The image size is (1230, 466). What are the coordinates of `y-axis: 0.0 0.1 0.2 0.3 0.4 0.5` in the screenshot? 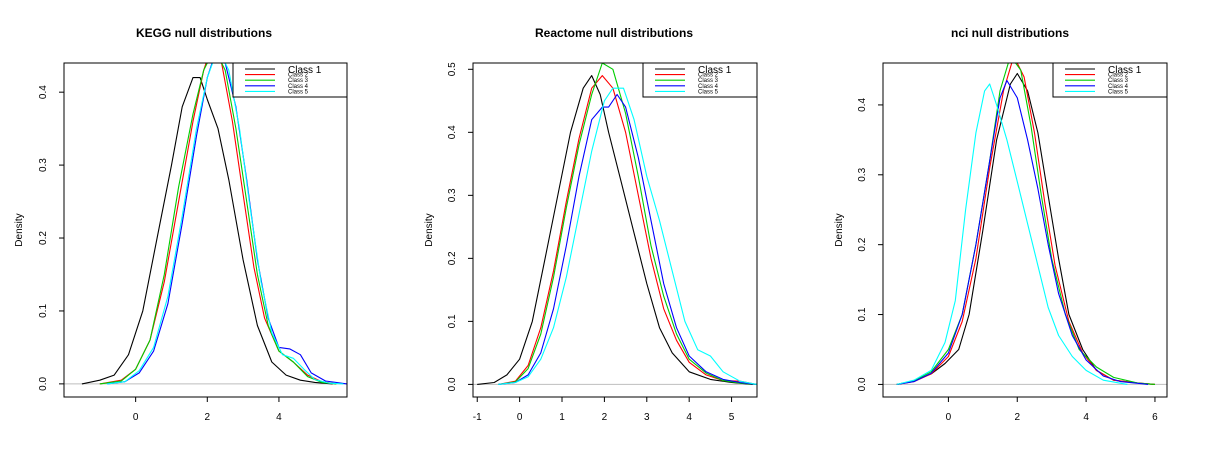 It's located at (460, 226).